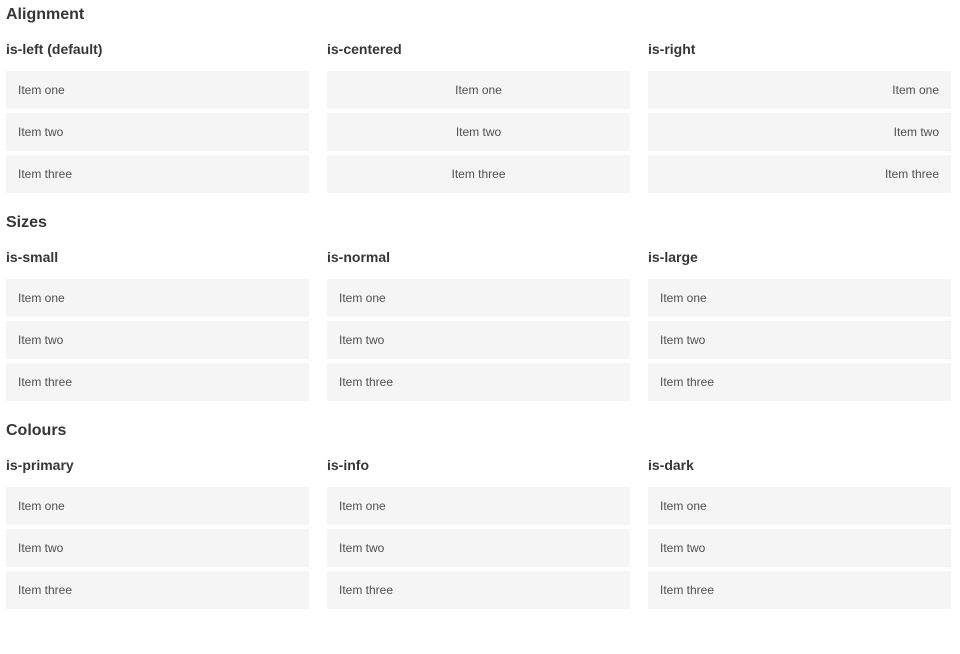 Image resolution: width=960 pixels, height=654 pixels. Describe the element at coordinates (673, 257) in the screenshot. I see `group-label: is-large` at that location.